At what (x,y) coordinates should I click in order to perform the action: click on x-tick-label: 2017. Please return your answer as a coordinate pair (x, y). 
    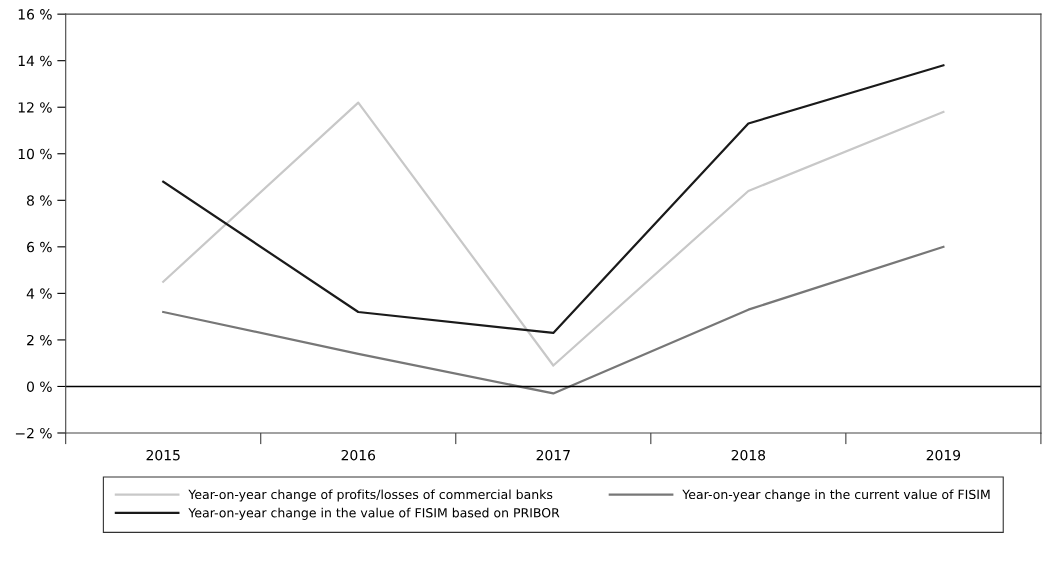
    Looking at the image, I should click on (553, 455).